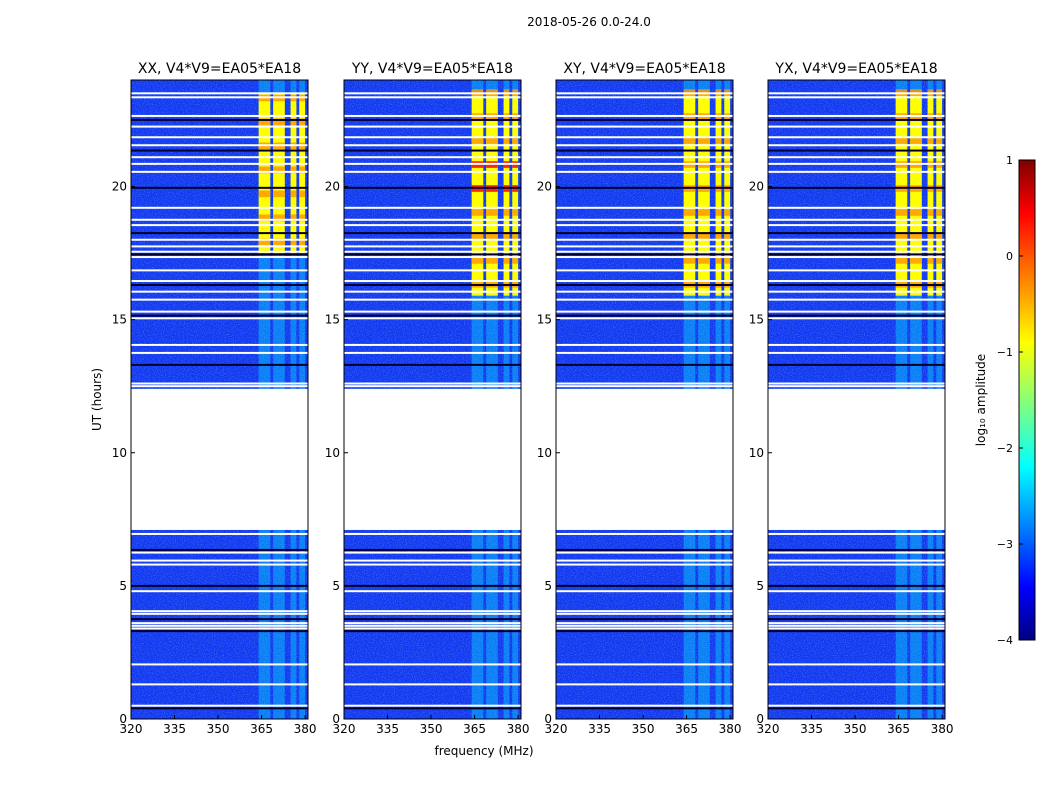 This screenshot has width=1050, height=800. Describe the element at coordinates (1005, 400) in the screenshot. I see `colorbar: log₁₀ amplitude 1 0 −1 −2 −3 −4` at that location.